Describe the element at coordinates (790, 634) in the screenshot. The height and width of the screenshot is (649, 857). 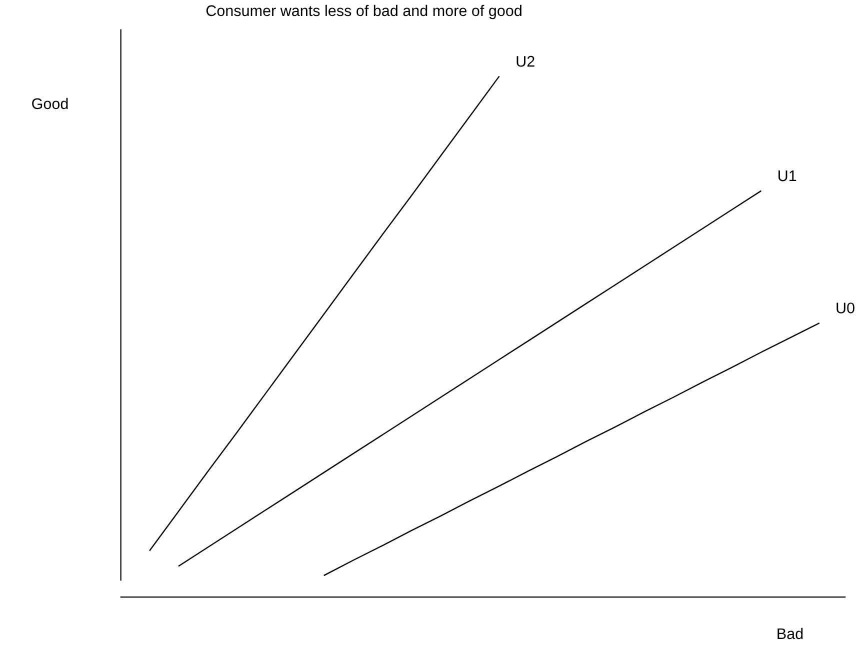
I see `x-axis-title: Bad` at that location.